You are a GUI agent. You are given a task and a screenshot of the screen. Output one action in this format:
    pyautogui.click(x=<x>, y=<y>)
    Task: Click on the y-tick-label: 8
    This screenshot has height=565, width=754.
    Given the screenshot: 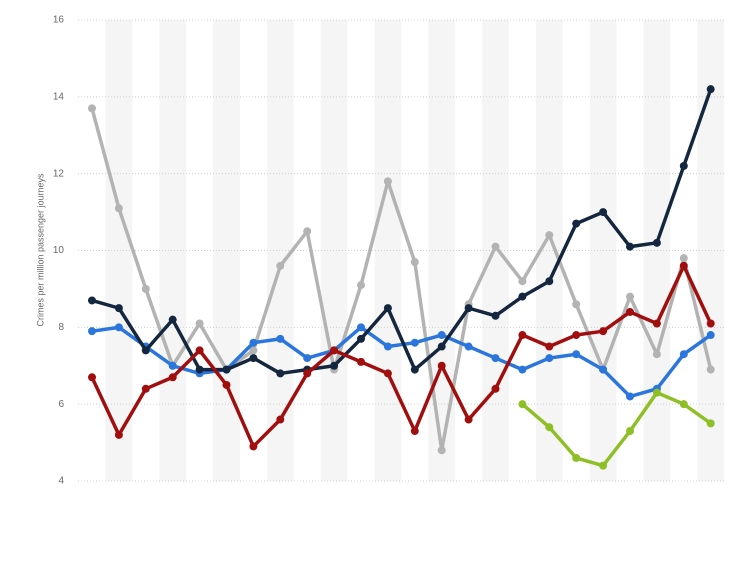 What is the action you would take?
    pyautogui.click(x=61, y=327)
    